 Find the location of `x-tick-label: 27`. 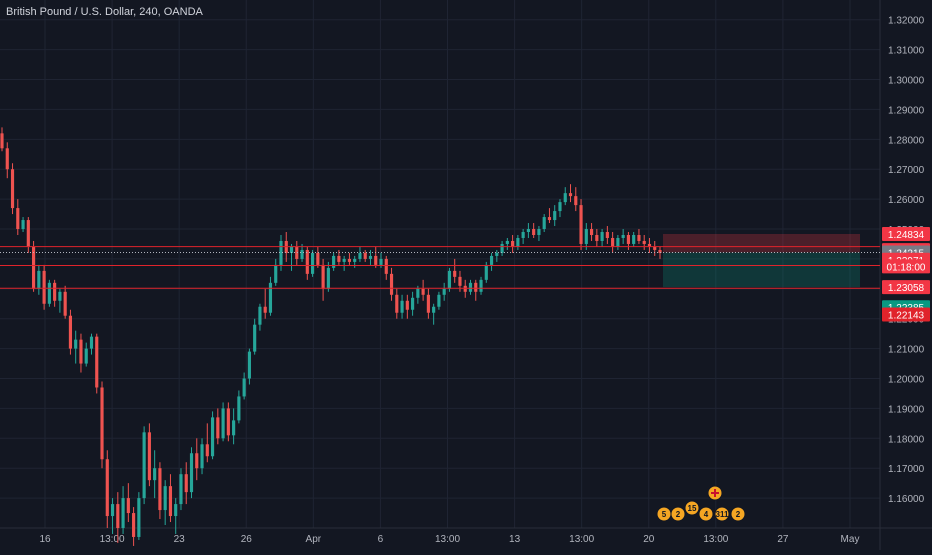

x-tick-label: 27 is located at coordinates (783, 539).